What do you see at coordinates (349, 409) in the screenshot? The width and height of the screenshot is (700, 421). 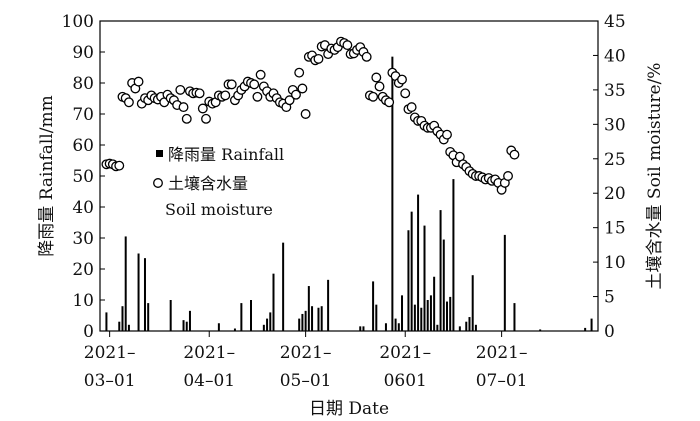 I see `x-axis-title: 日期 Date` at bounding box center [349, 409].